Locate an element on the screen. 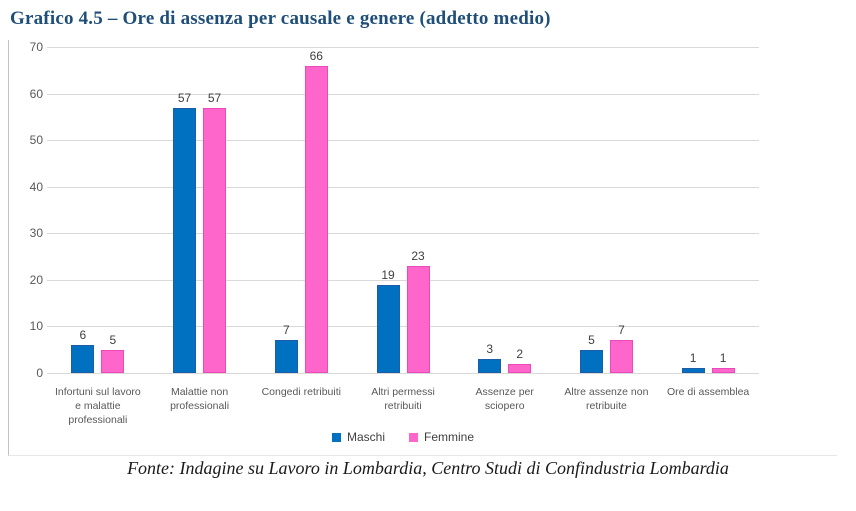 This screenshot has width=856, height=511. y-tick-label: 50 is located at coordinates (36, 140).